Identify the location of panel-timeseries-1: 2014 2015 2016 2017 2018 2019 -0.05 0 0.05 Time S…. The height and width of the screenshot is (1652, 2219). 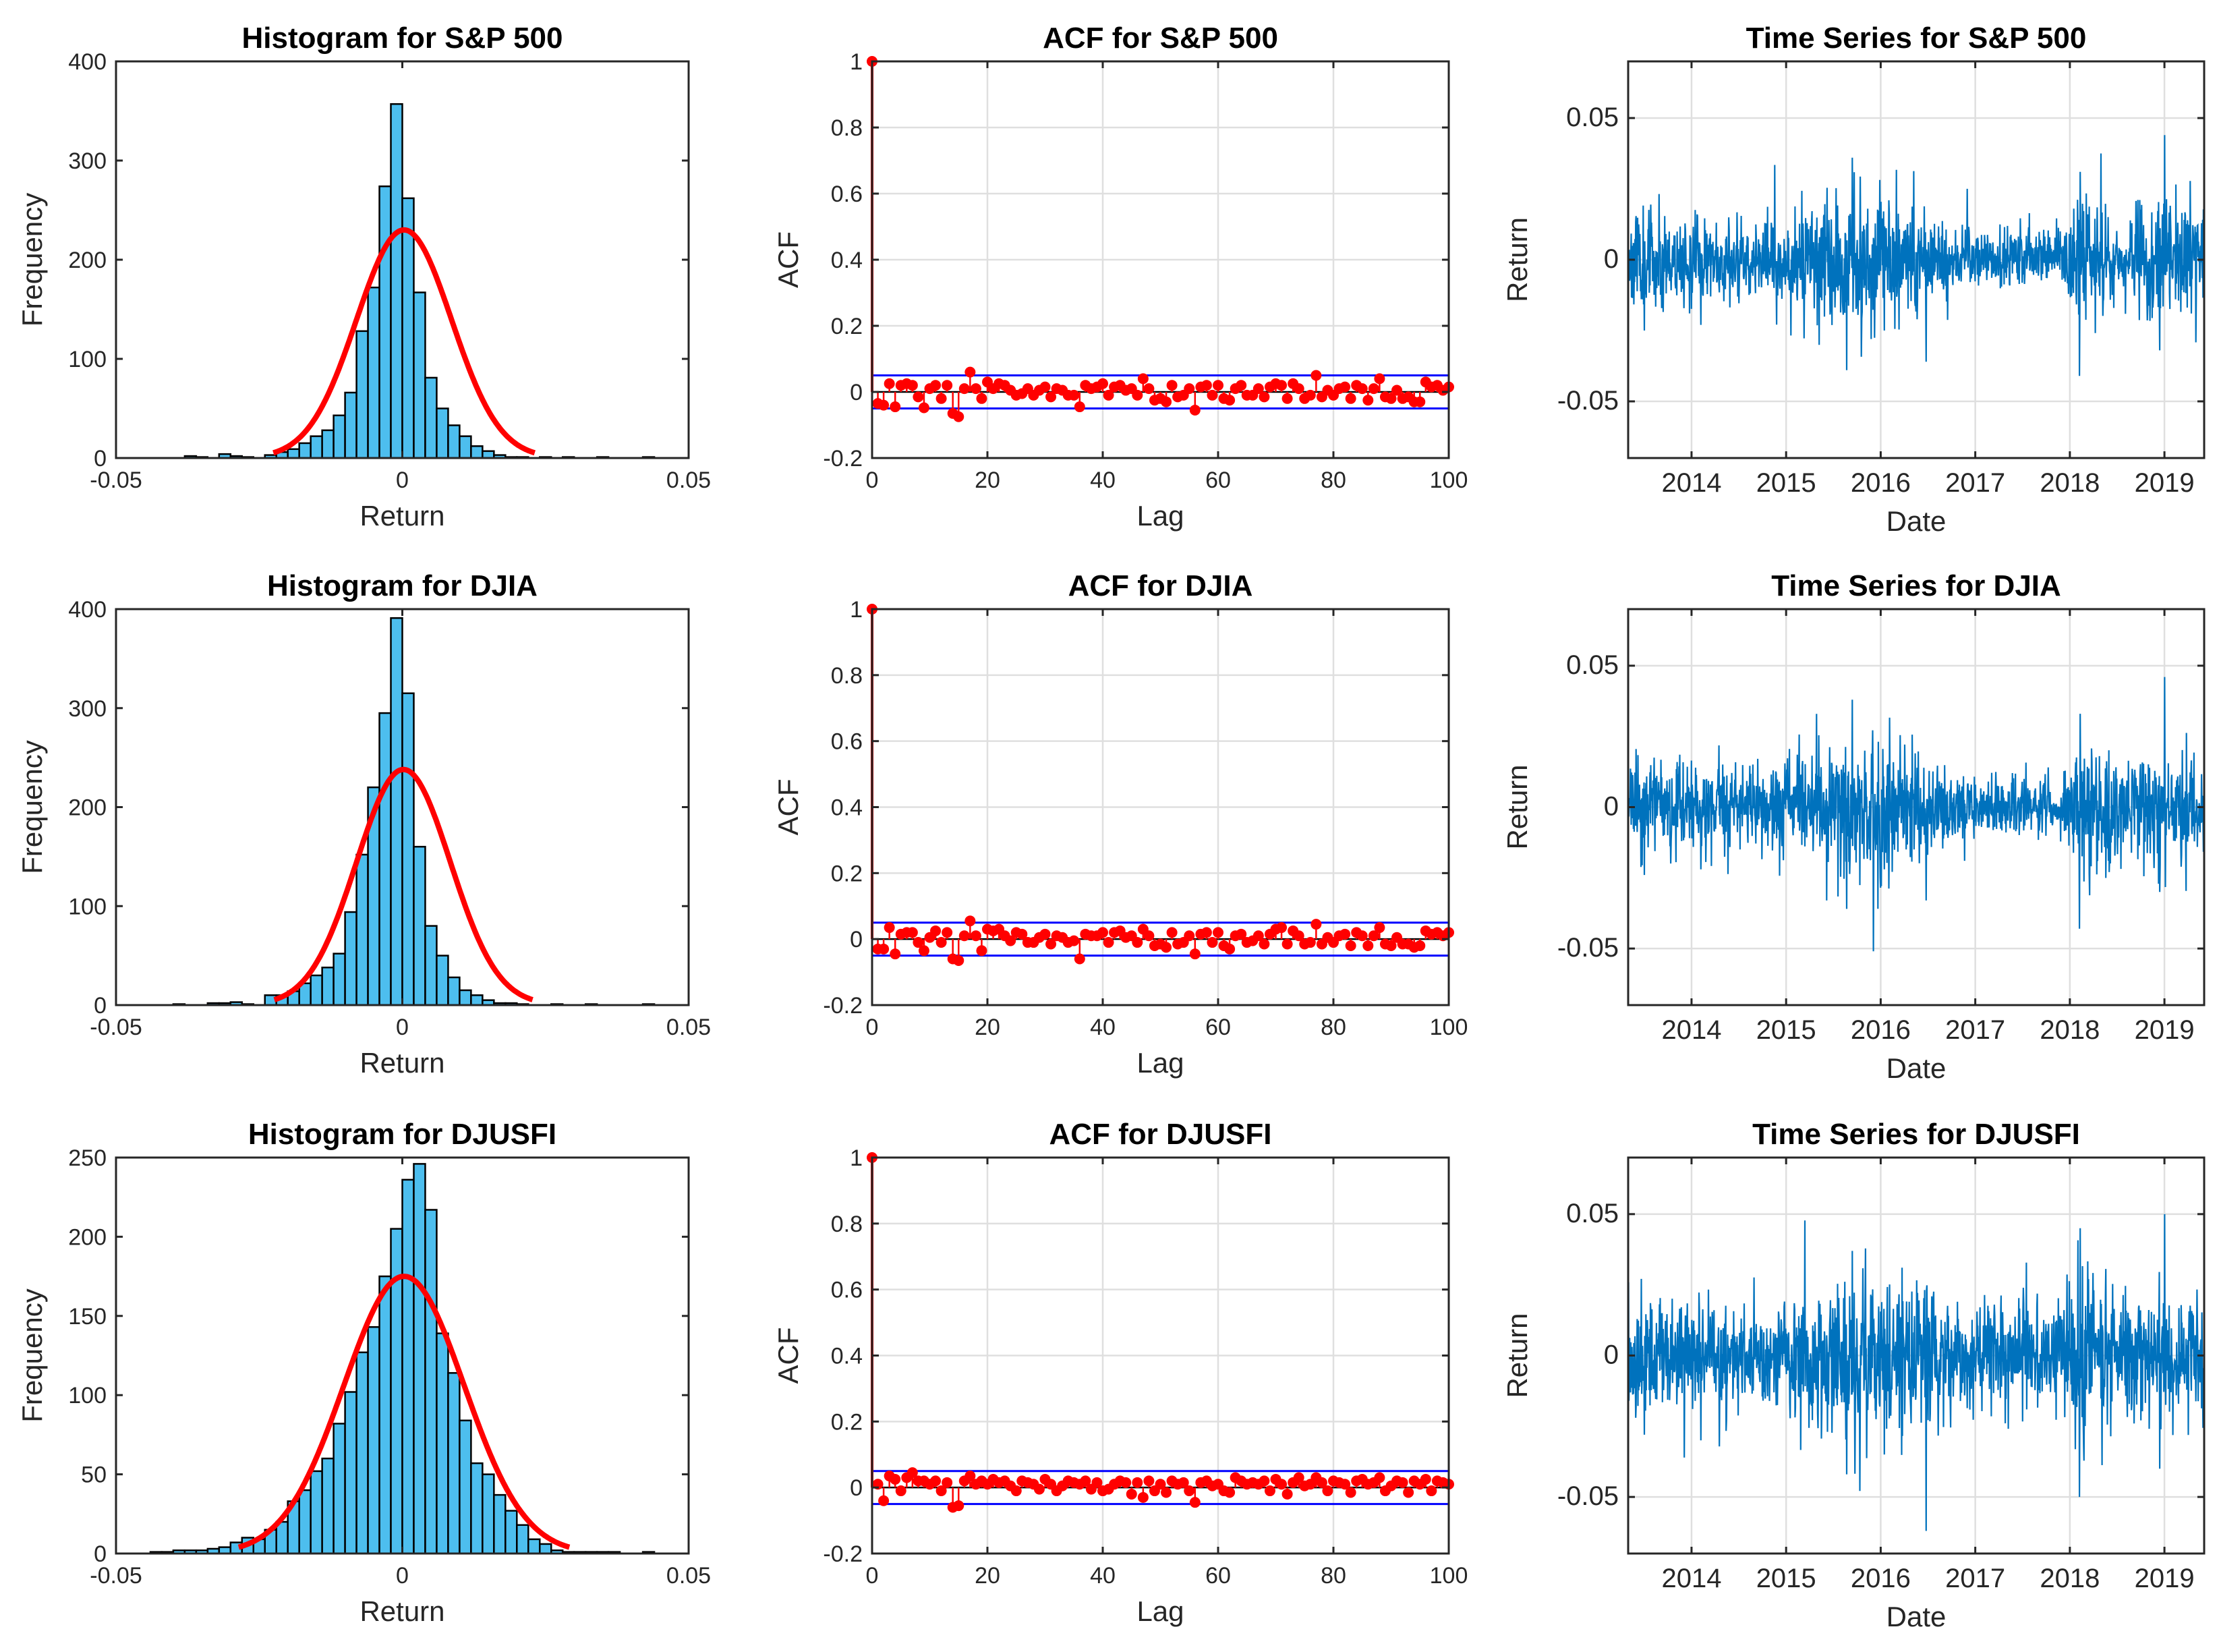
(1854, 279).